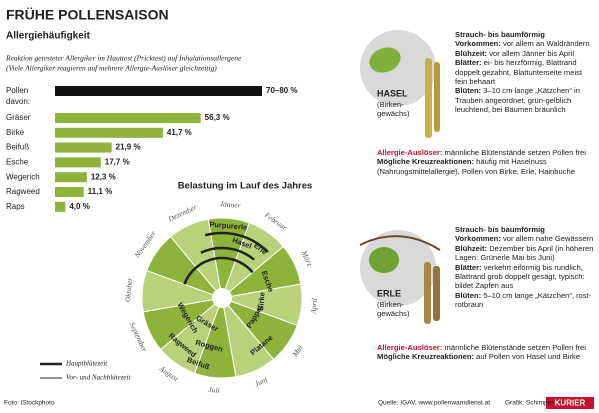  What do you see at coordinates (546, 44) in the screenshot?
I see `detail-text: vor allem an Waldrändern` at bounding box center [546, 44].